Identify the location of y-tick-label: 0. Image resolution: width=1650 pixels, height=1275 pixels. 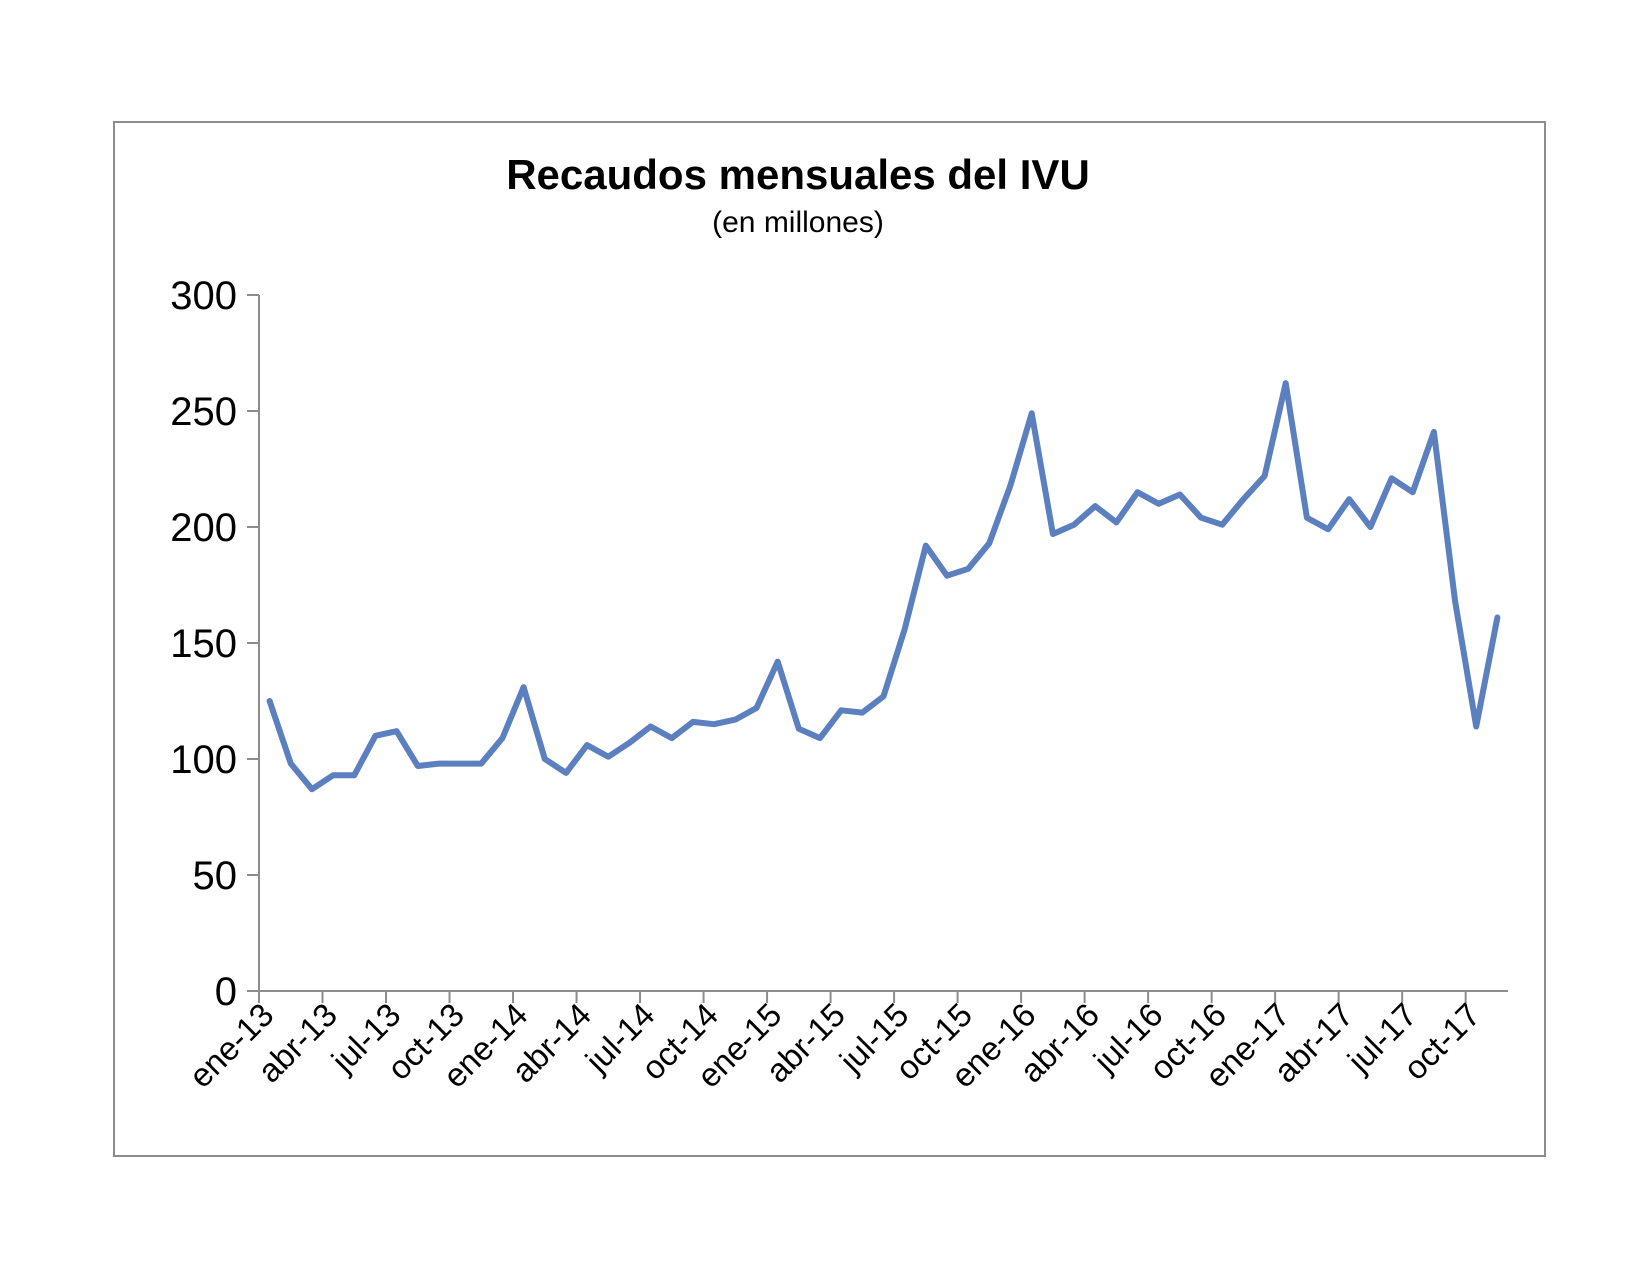
(226, 992).